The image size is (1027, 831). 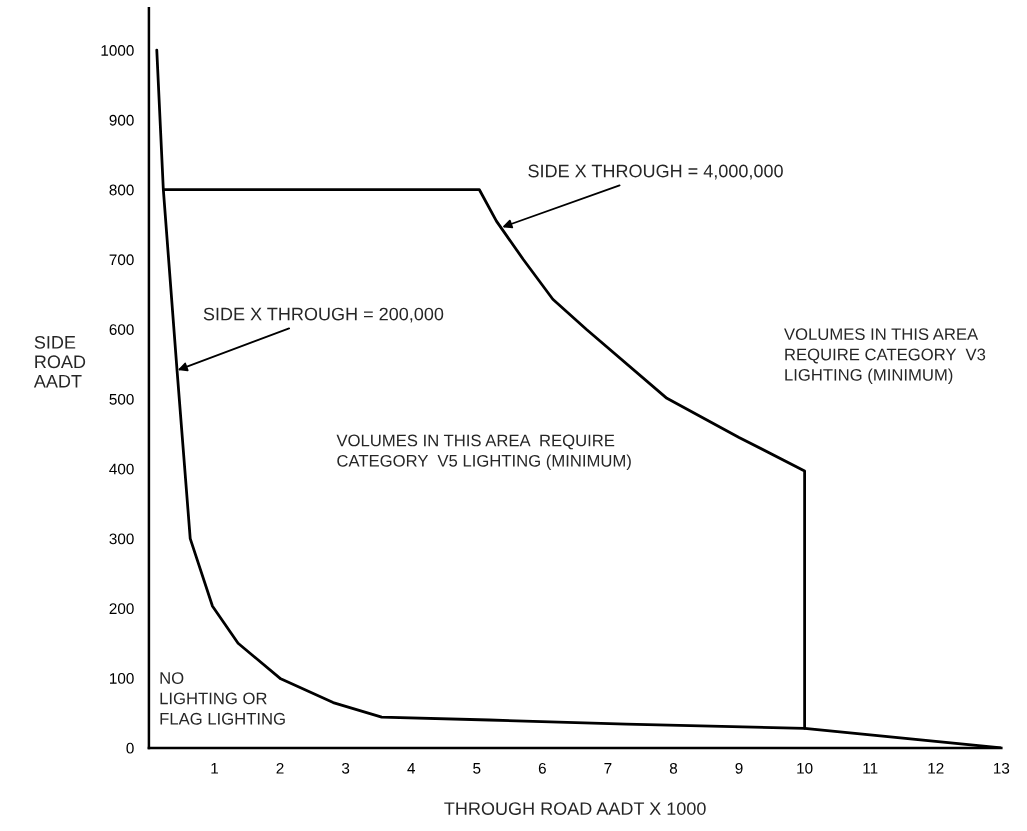 I want to click on y-tick-label: 100, so click(x=122, y=678).